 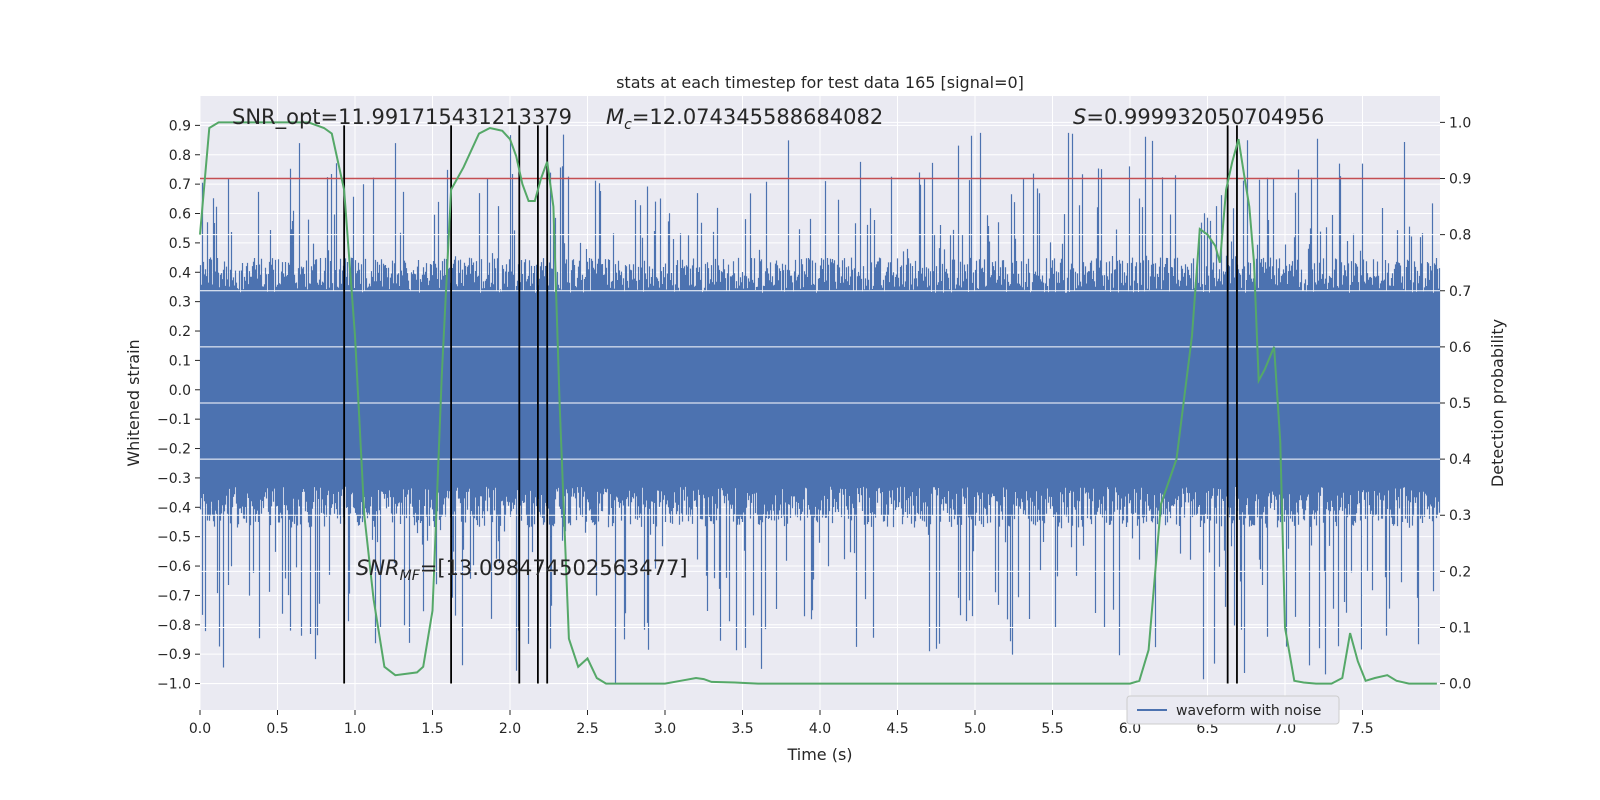 I want to click on y-left-tick-label: −0.1, so click(x=174, y=420).